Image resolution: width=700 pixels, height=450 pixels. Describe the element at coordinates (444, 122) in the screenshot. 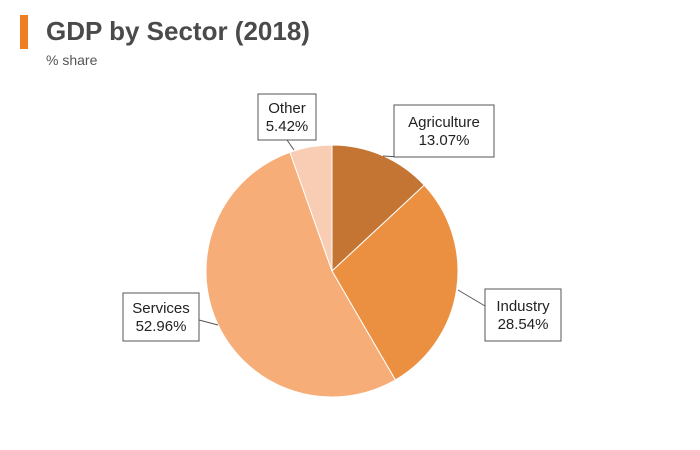

I see `slice-label: Agriculture` at that location.